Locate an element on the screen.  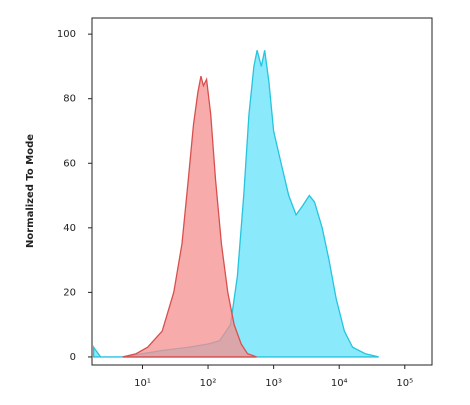
y-tick-label: 40 is located at coordinates (69, 228).